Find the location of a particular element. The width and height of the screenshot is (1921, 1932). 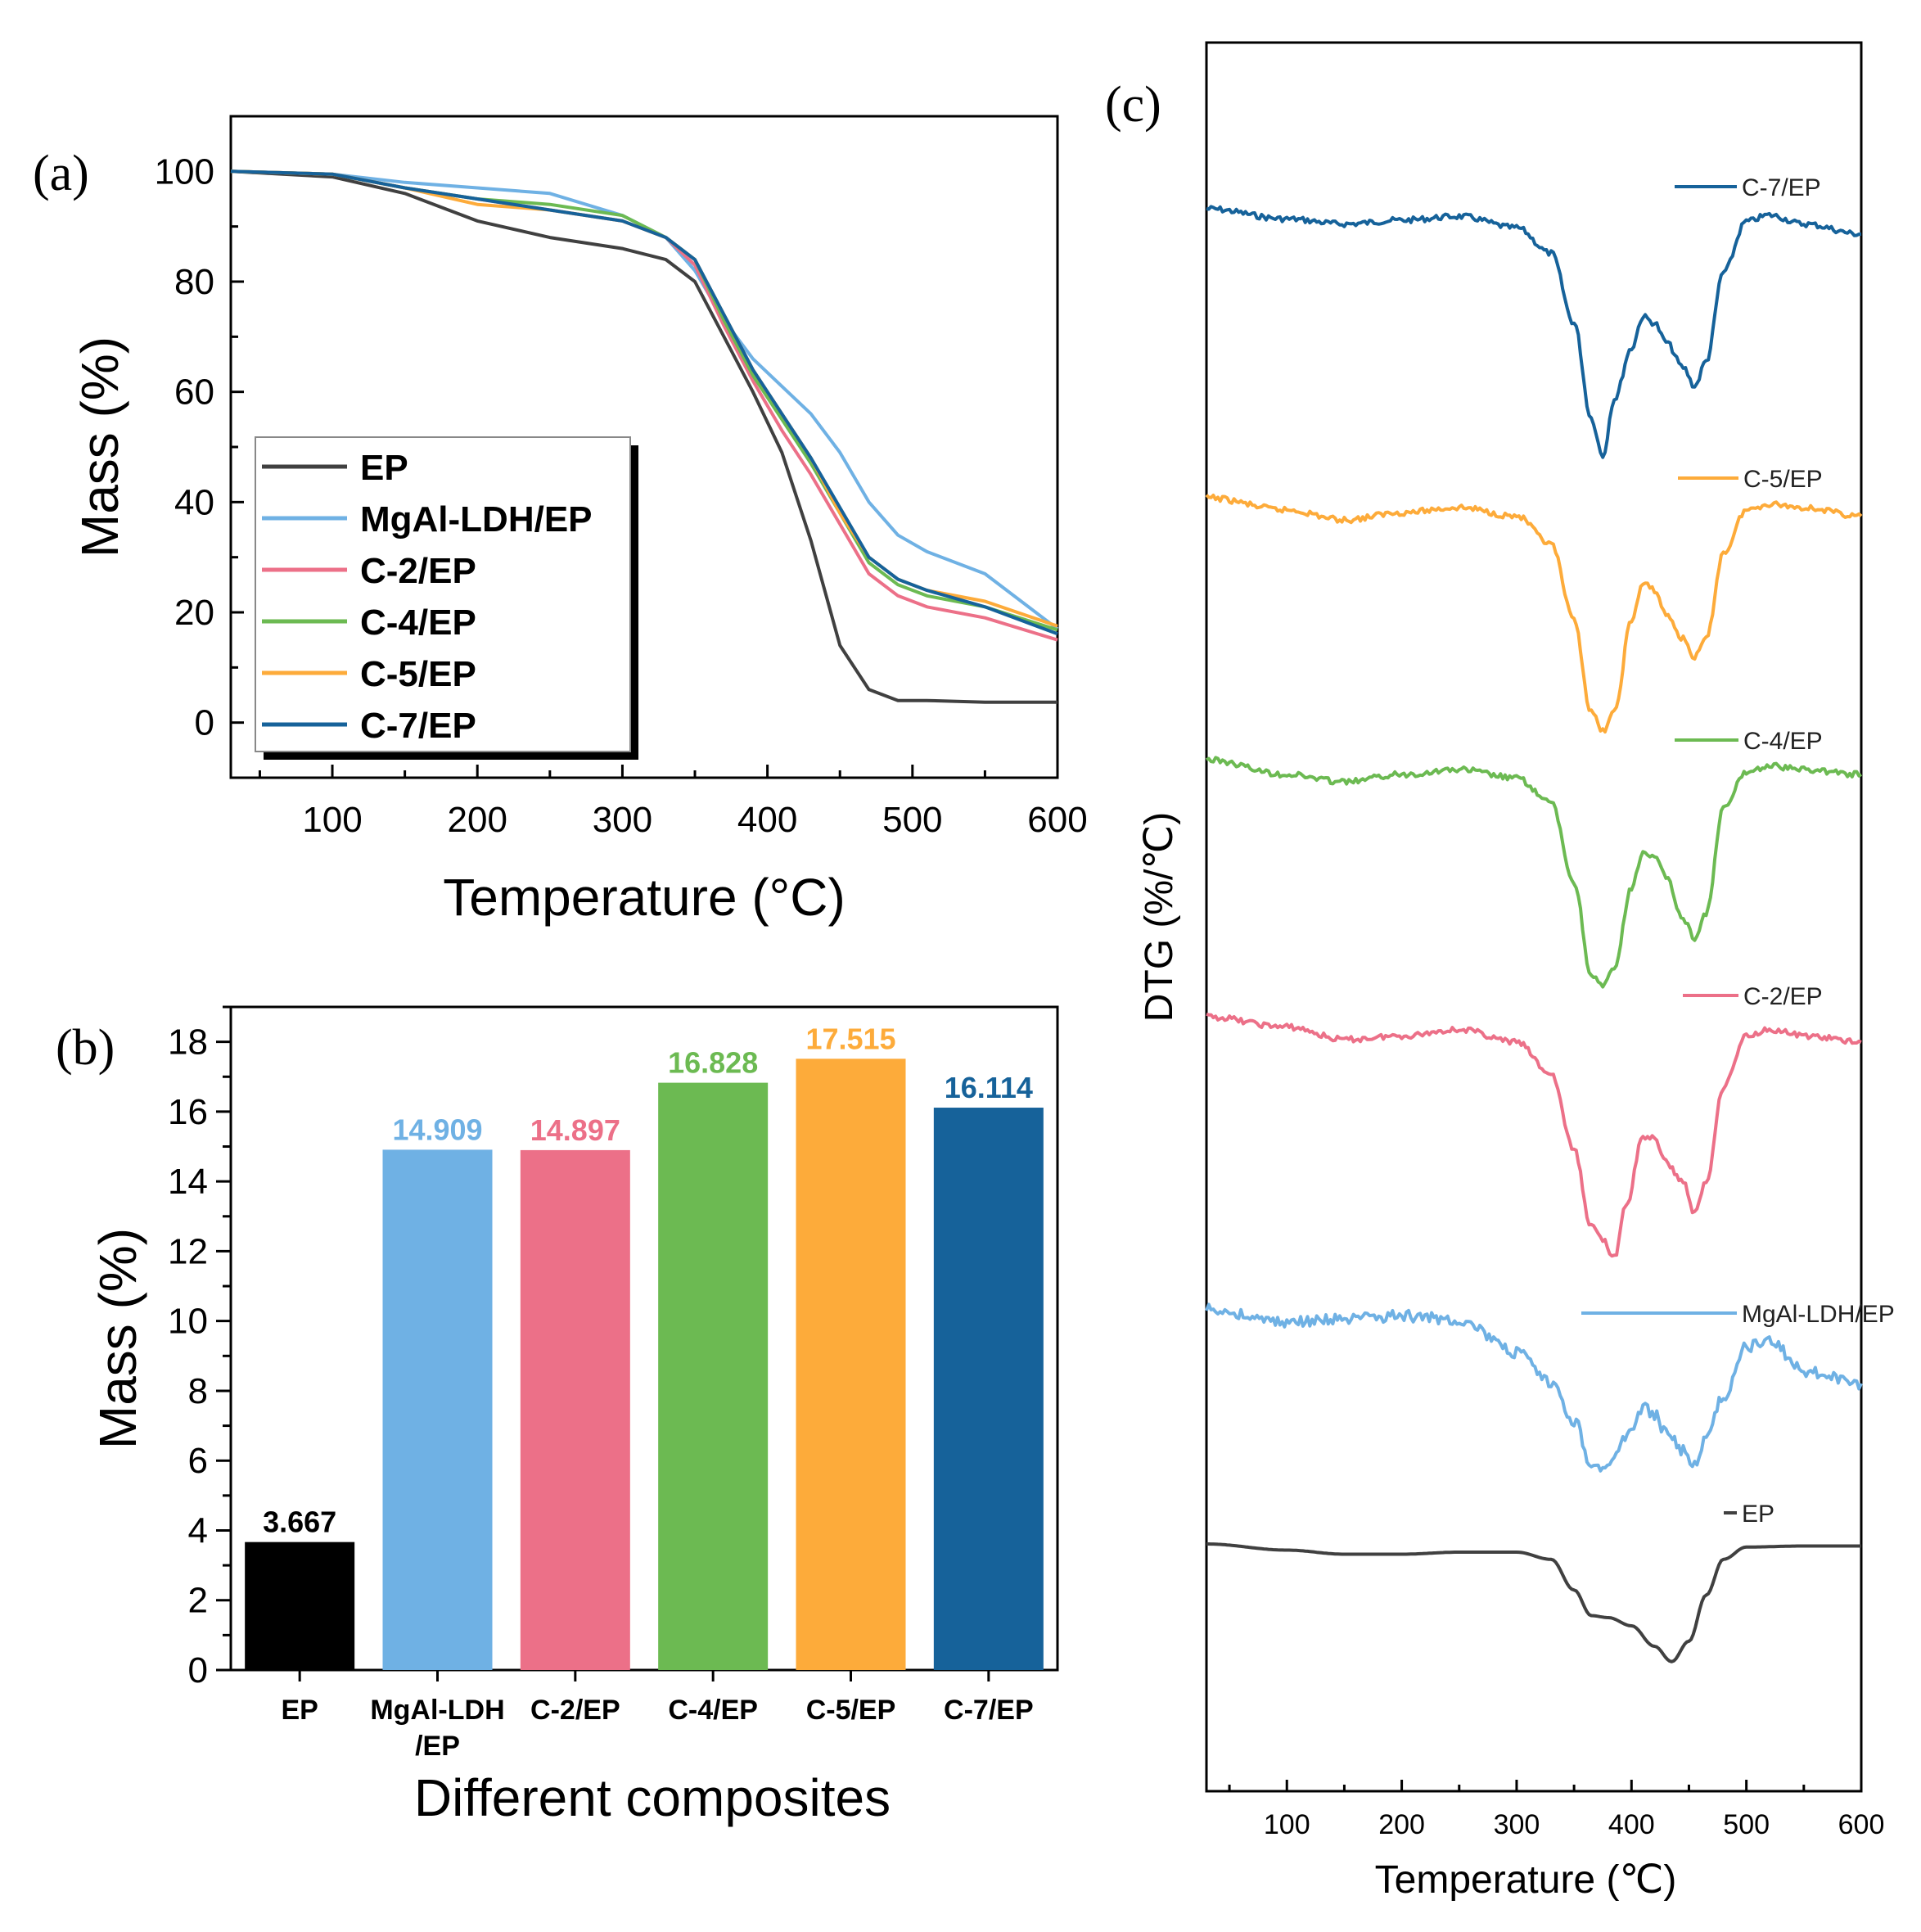

panel-b-plot-frame is located at coordinates (644, 1338).